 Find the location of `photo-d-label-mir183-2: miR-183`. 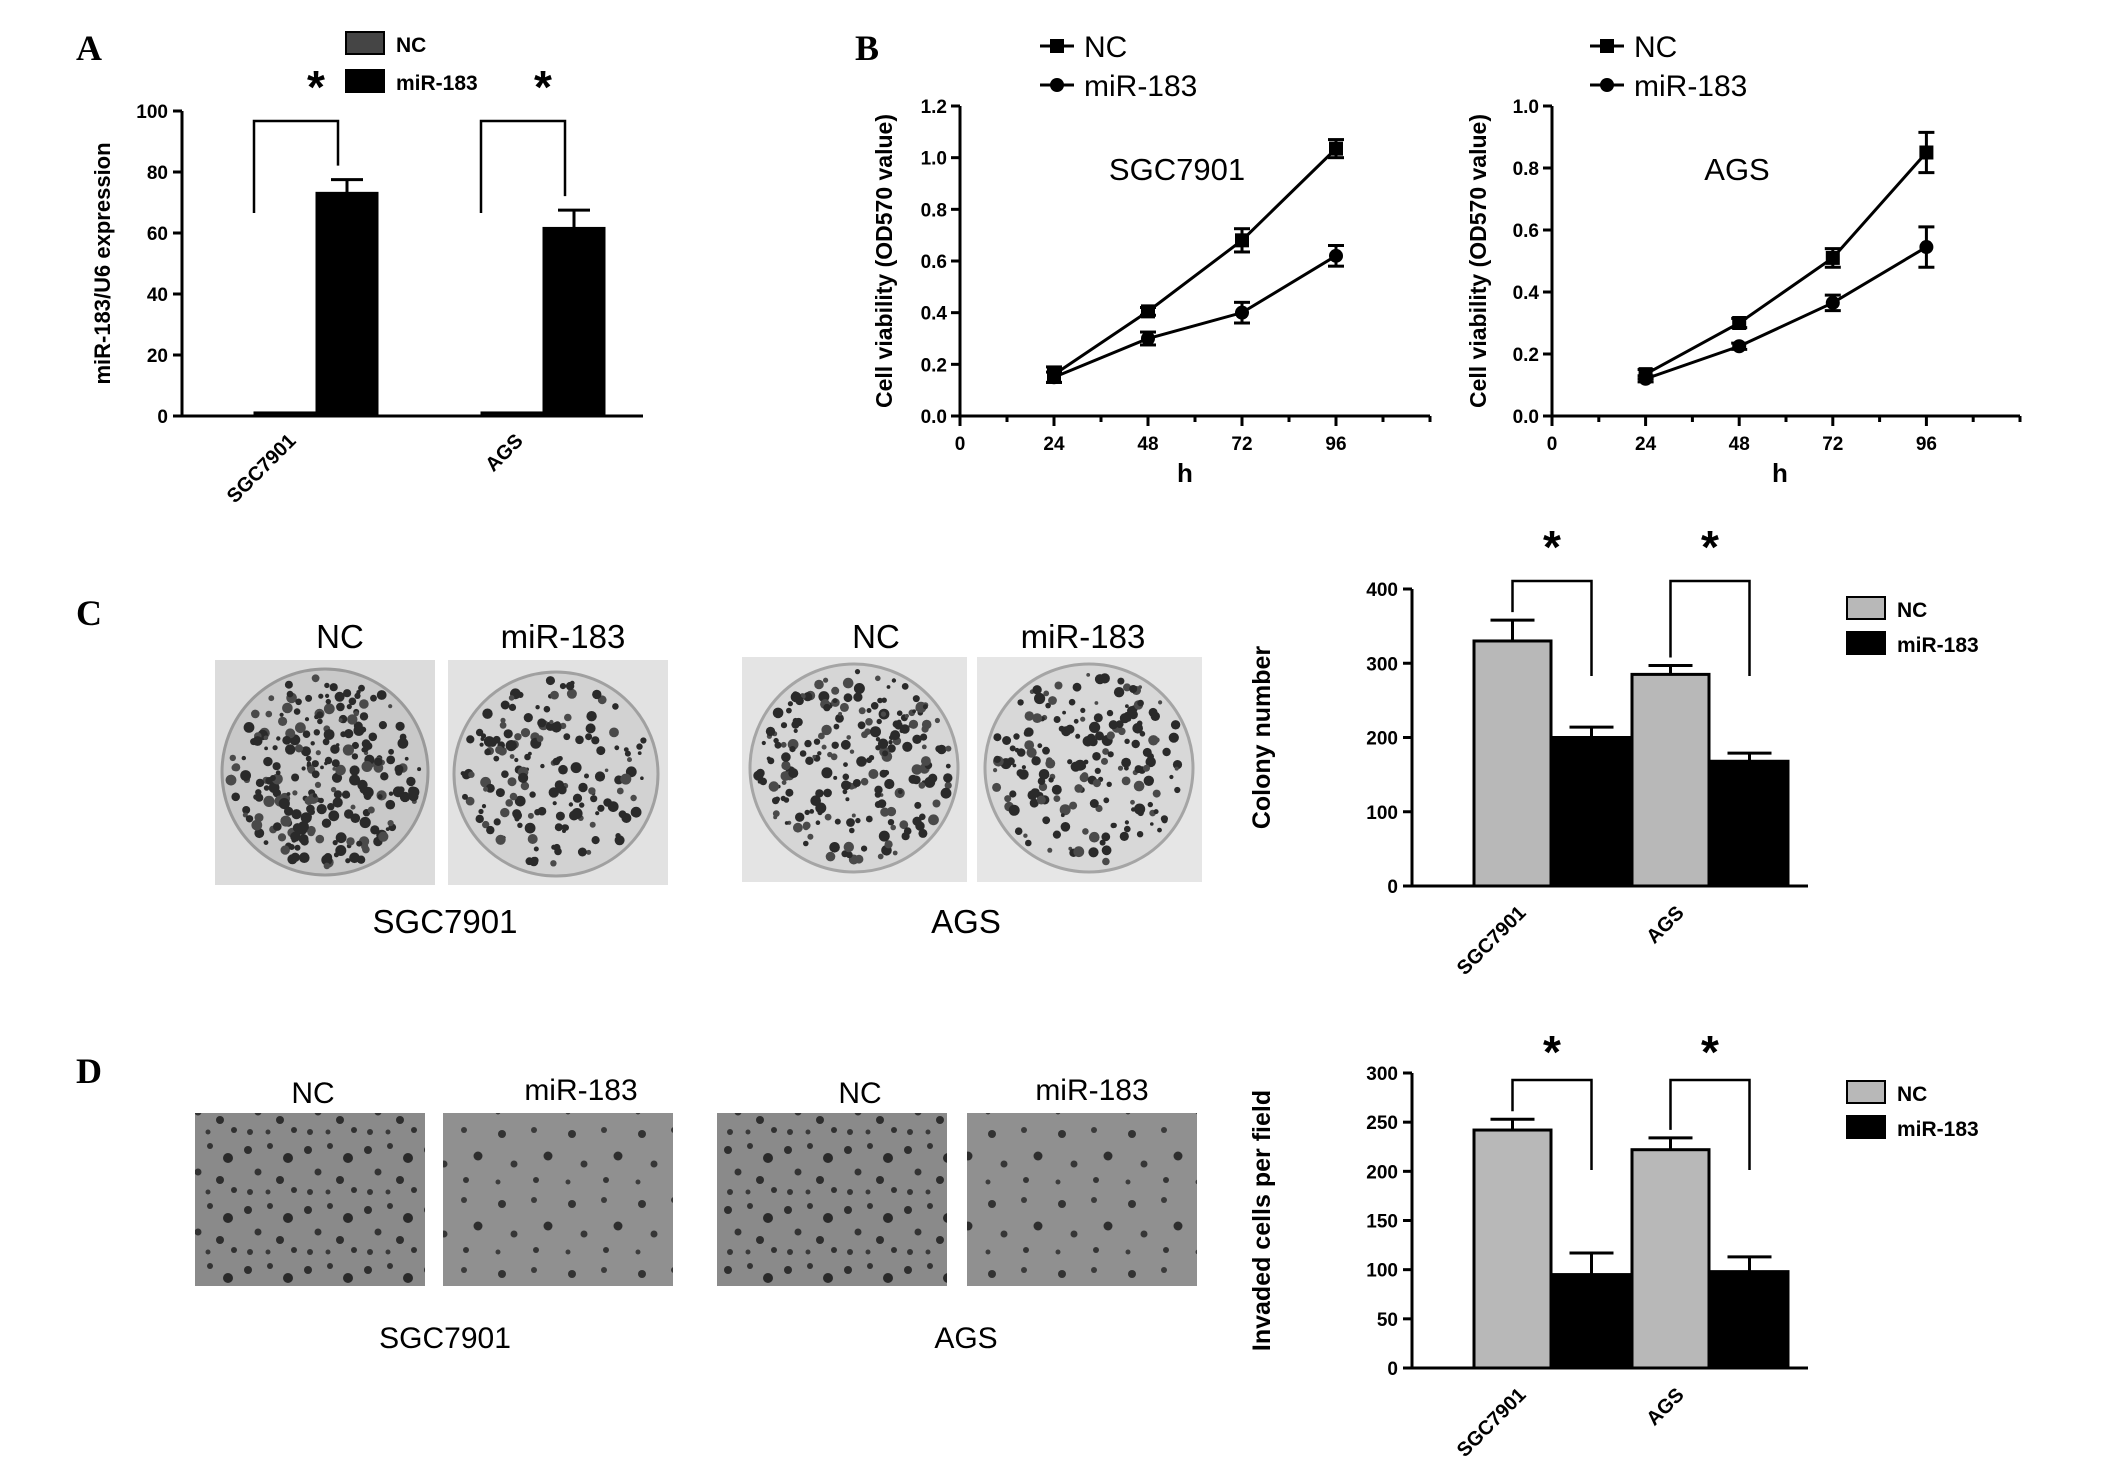

photo-d-label-mir183-2: miR-183 is located at coordinates (1091, 1090).